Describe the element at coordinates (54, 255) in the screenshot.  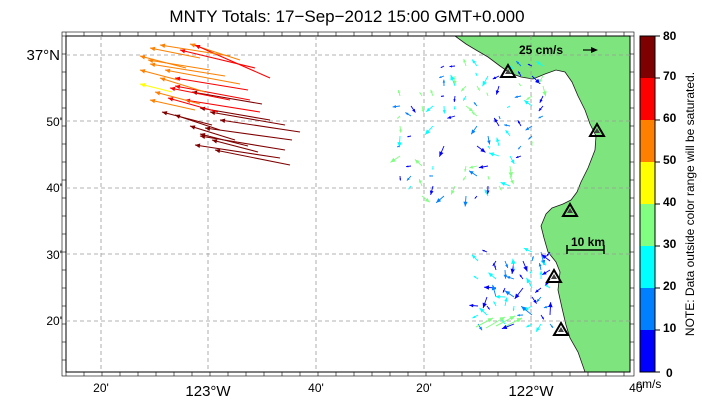
I see `y-tick-label: 30'` at that location.